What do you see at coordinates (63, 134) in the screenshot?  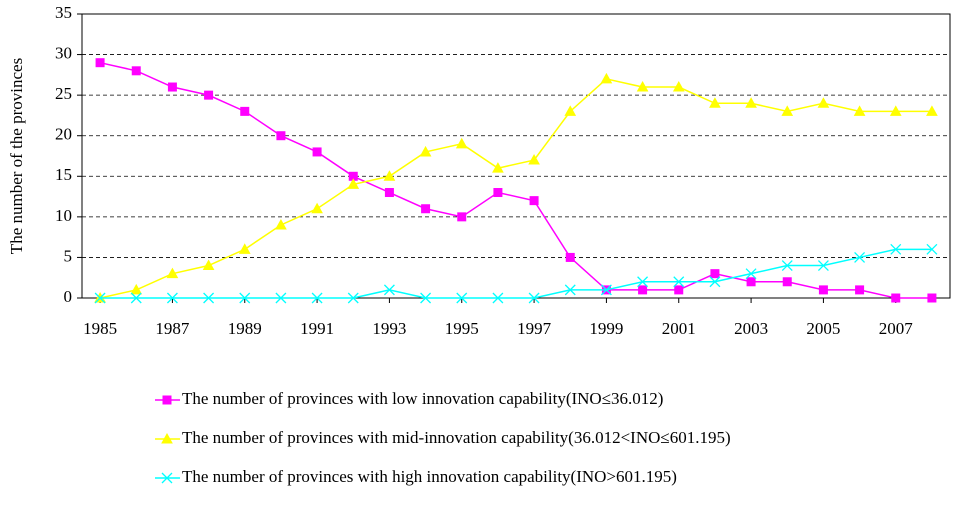 I see `y-tick-label: 20` at bounding box center [63, 134].